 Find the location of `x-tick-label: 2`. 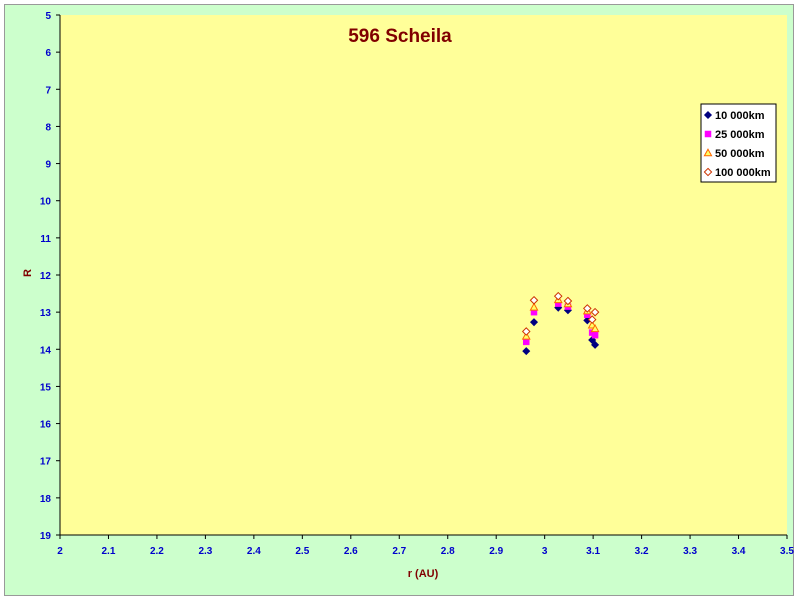

x-tick-label: 2 is located at coordinates (60, 551).